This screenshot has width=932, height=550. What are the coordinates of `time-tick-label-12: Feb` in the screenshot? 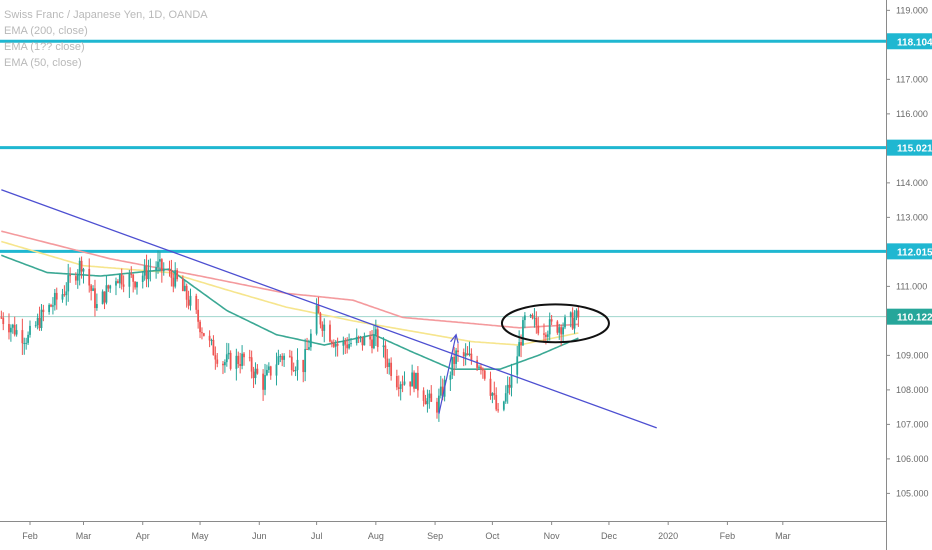 It's located at (728, 536).